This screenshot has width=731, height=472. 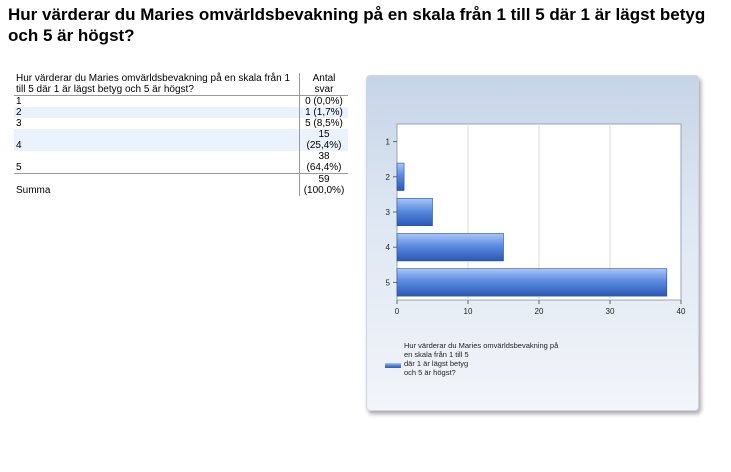 I want to click on table-row: 4 15 (25,4%), so click(x=181, y=140).